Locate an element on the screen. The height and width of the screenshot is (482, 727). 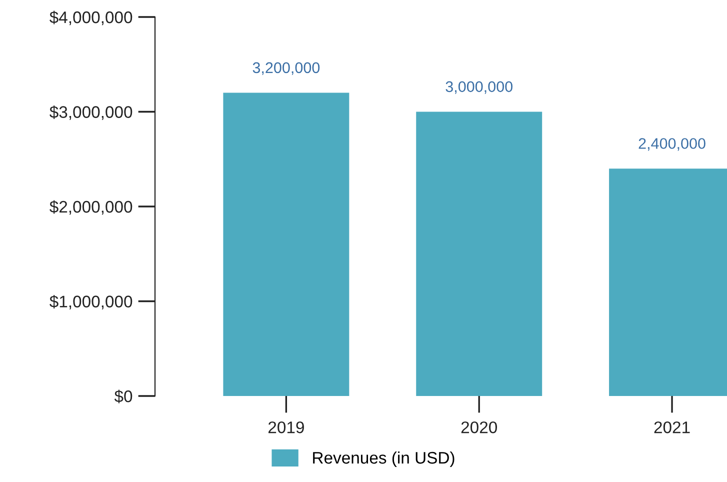
y-tick-label: $4,000,000 is located at coordinates (91, 18).